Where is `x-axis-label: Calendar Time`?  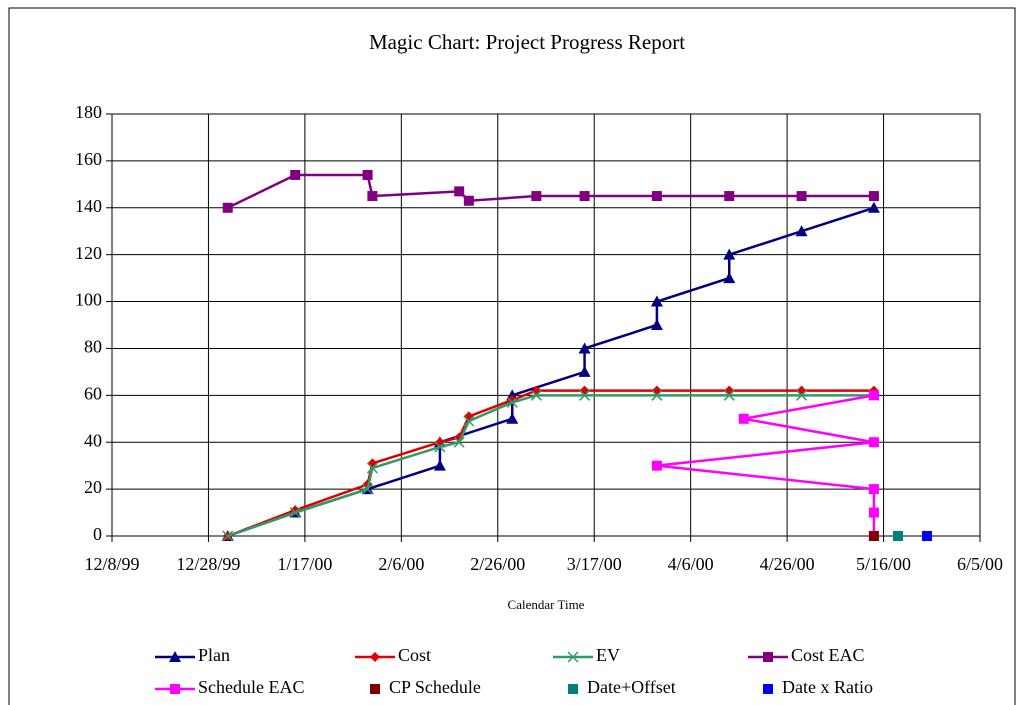 x-axis-label: Calendar Time is located at coordinates (546, 604).